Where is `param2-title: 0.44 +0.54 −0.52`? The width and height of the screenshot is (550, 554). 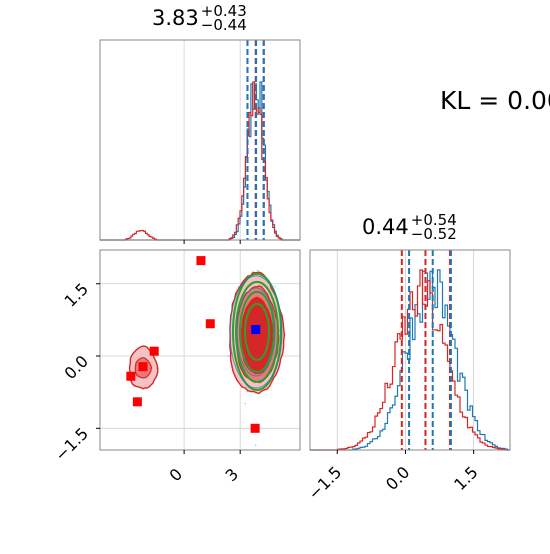
param2-title: 0.44 +0.54 −0.52 is located at coordinates (409, 227).